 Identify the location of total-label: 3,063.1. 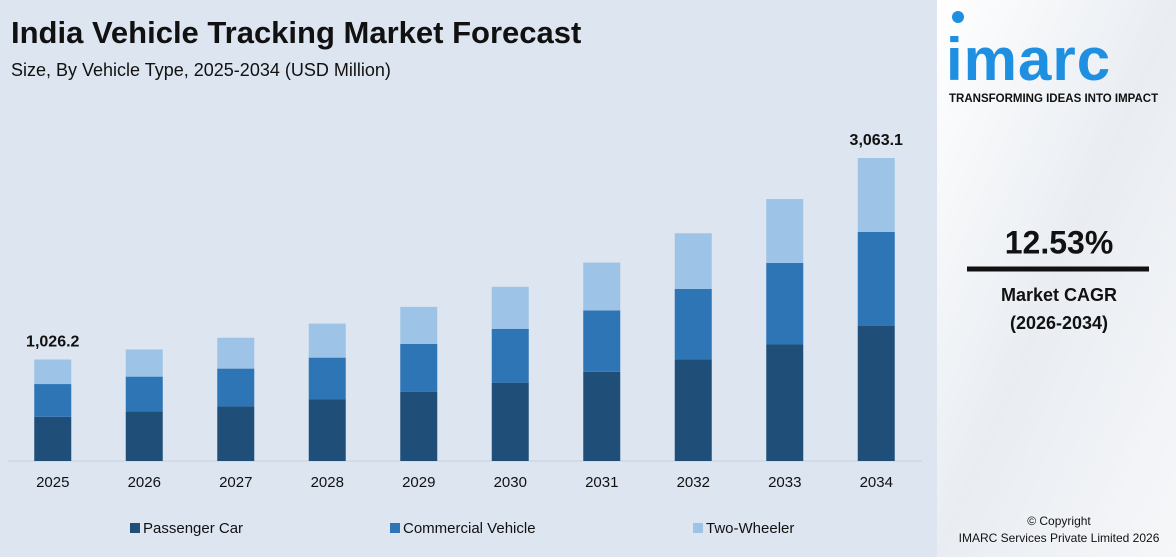
(876, 140).